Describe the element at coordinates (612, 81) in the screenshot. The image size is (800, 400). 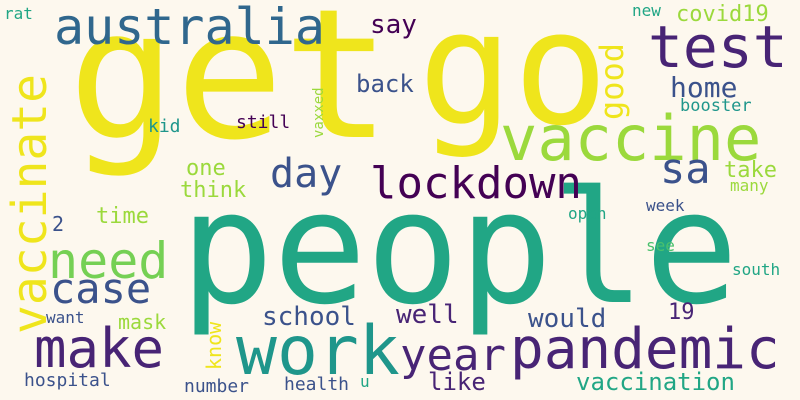
I see `word-good: good` at that location.